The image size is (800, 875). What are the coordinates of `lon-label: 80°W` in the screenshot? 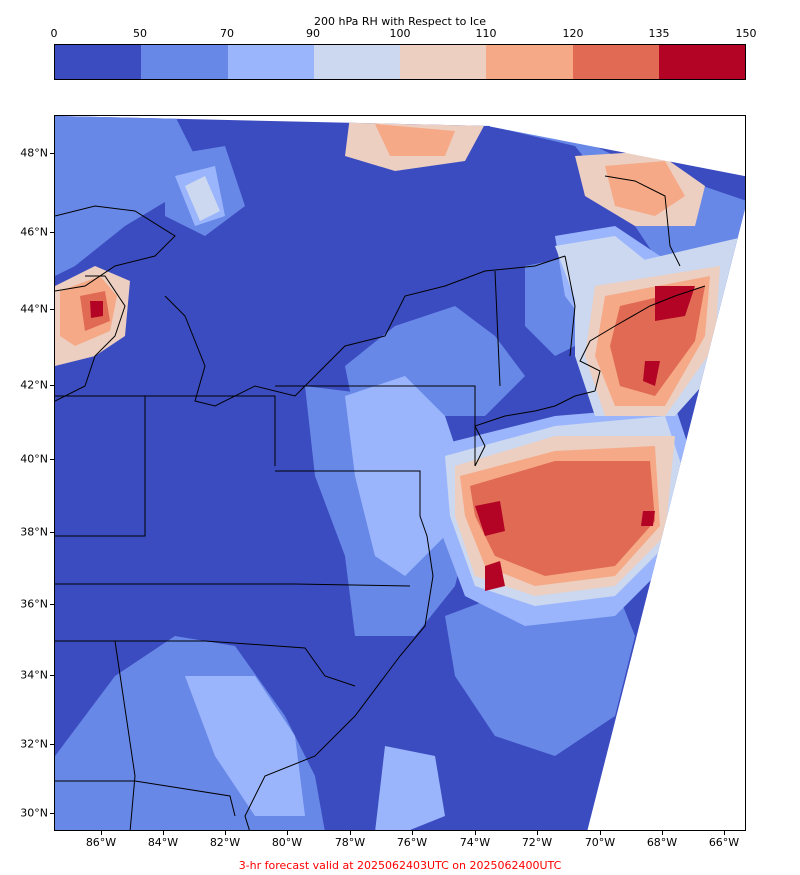 It's located at (287, 842).